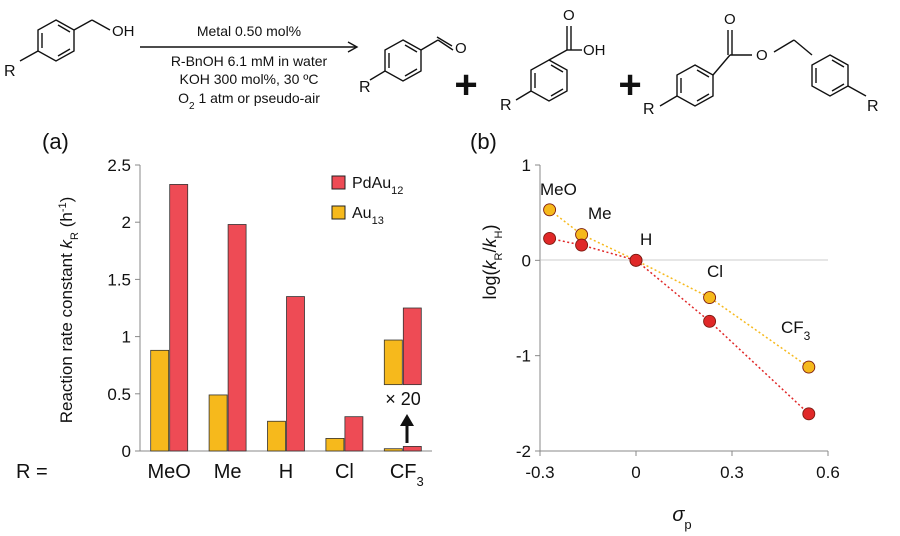 The height and width of the screenshot is (536, 900). Describe the element at coordinates (228, 472) in the screenshot. I see `category-label-me: Me` at that location.